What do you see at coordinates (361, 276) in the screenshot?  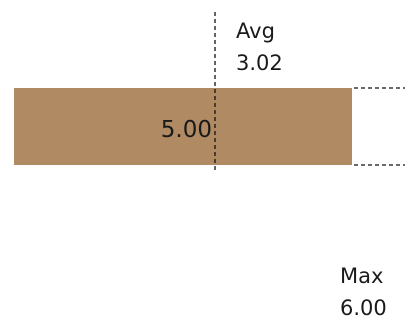 I see `max-label: Max` at bounding box center [361, 276].